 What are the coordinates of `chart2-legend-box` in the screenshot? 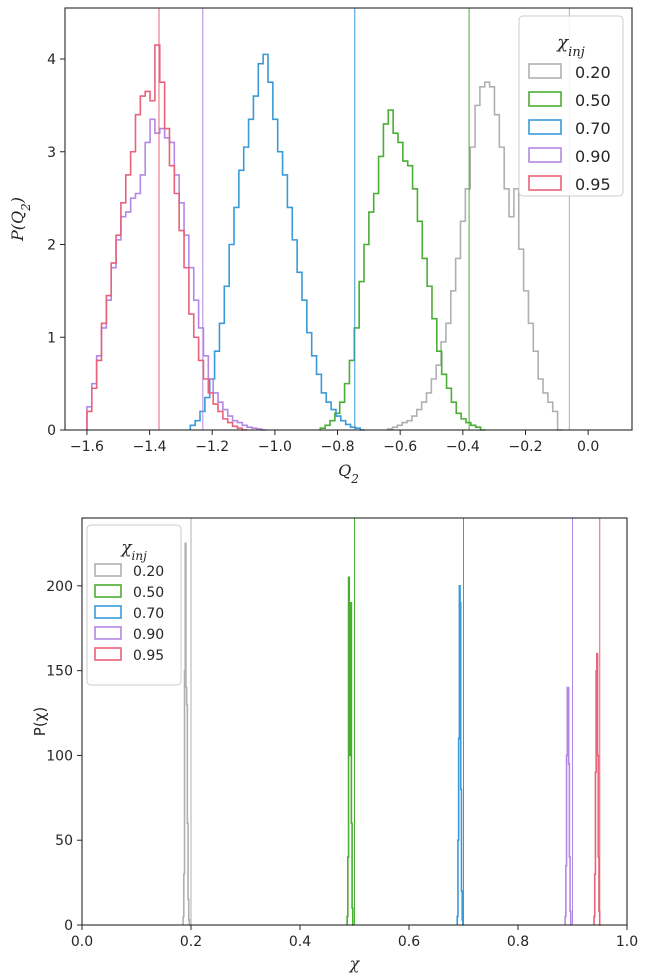 It's located at (134, 605).